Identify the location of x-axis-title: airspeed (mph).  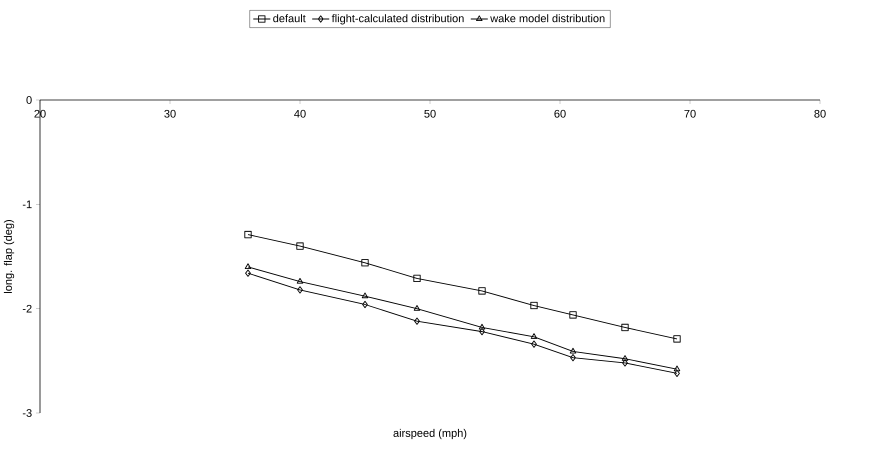
(429, 434).